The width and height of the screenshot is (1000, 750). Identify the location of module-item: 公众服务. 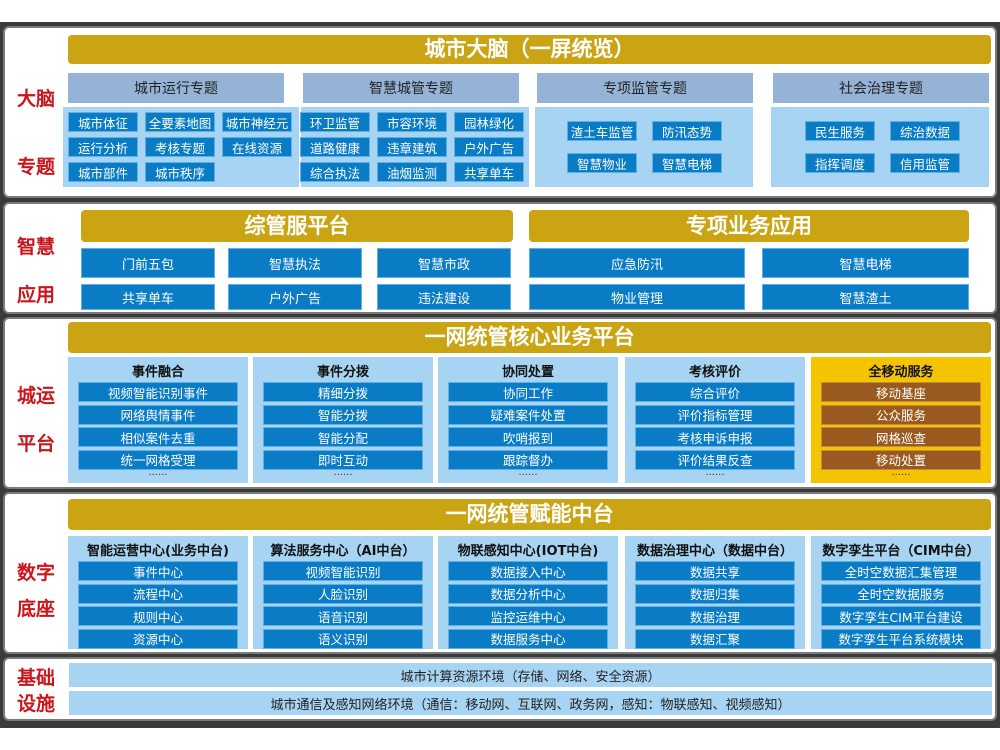
(901, 414).